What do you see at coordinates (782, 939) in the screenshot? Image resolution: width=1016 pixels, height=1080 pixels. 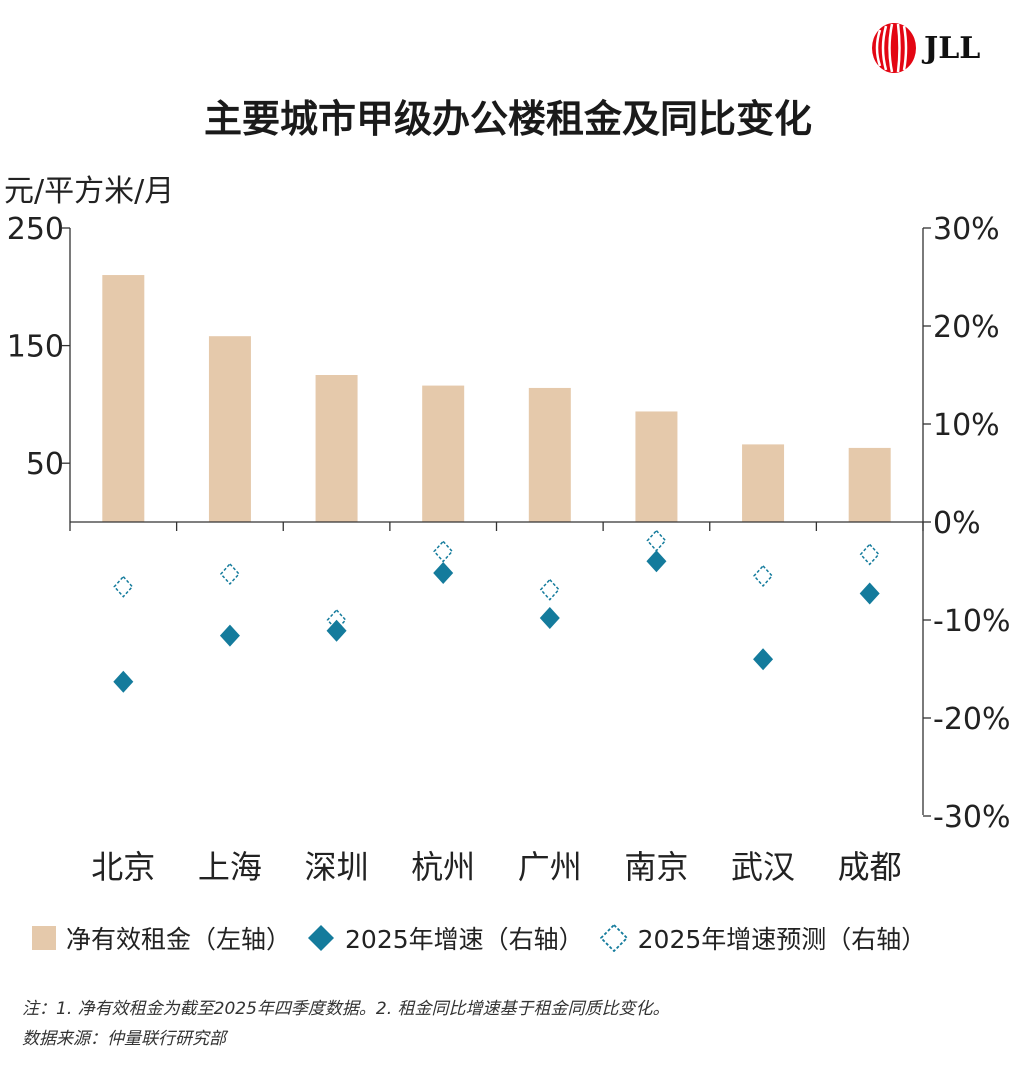 I see `legend-label: 2025年增速预测（右轴）` at bounding box center [782, 939].